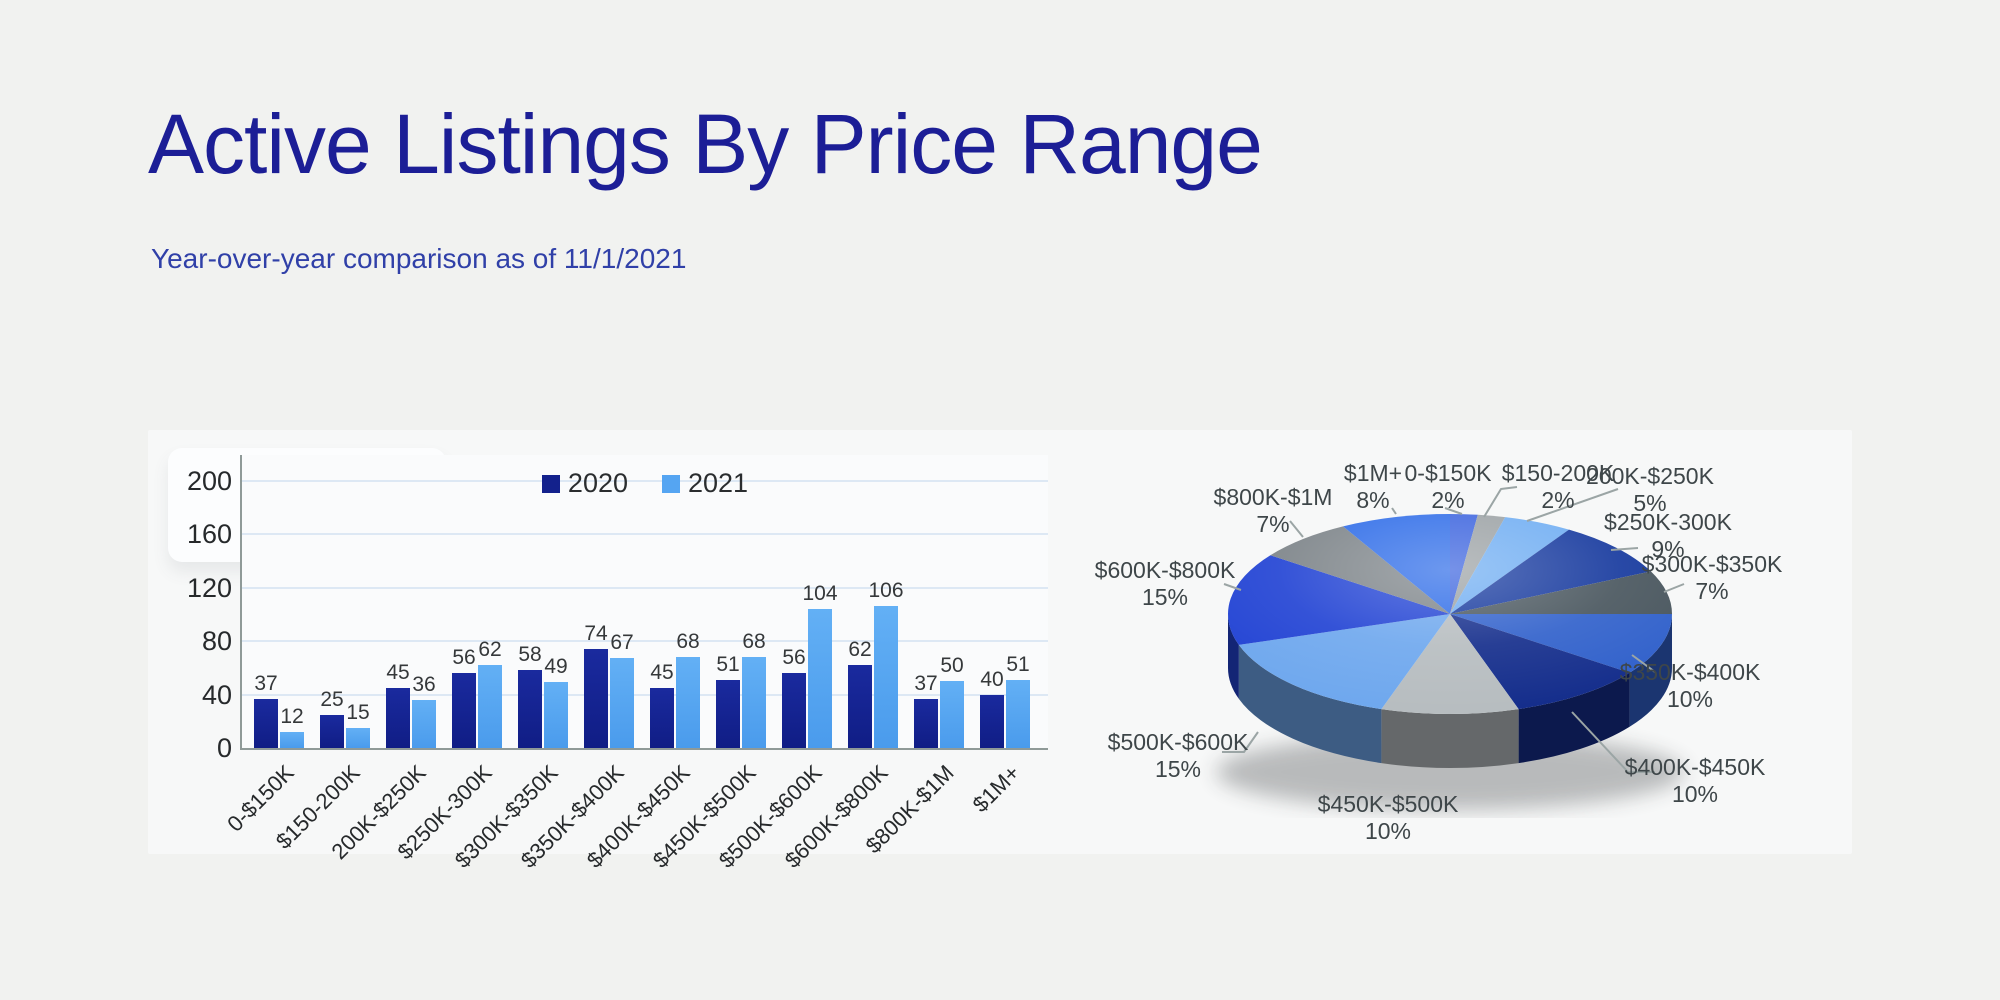  I want to click on pie-label-0-$150K: 0-$150K 2%, so click(1449, 486).